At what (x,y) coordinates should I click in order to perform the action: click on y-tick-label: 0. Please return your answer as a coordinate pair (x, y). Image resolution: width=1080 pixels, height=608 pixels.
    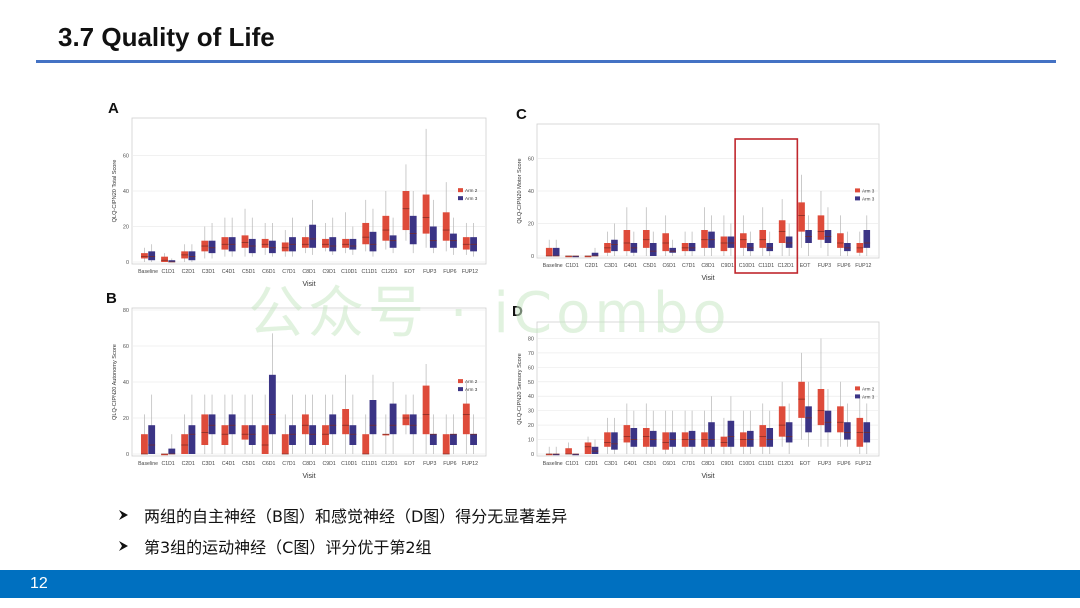
    Looking at the image, I should click on (127, 455).